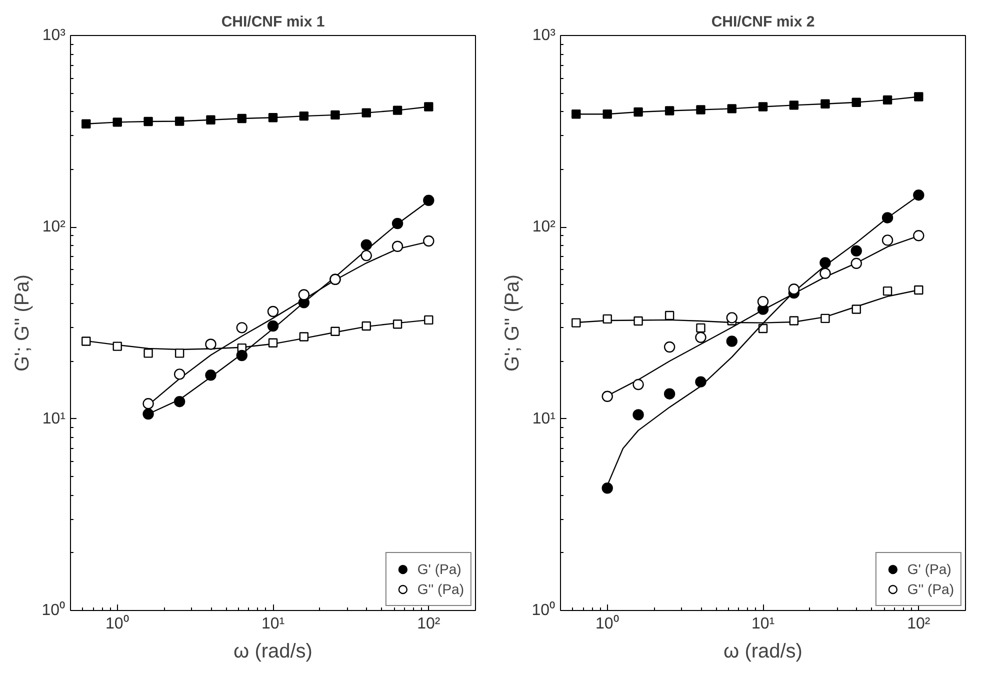  Describe the element at coordinates (763, 22) in the screenshot. I see `chart-title: CHI/CNF mix 2` at that location.